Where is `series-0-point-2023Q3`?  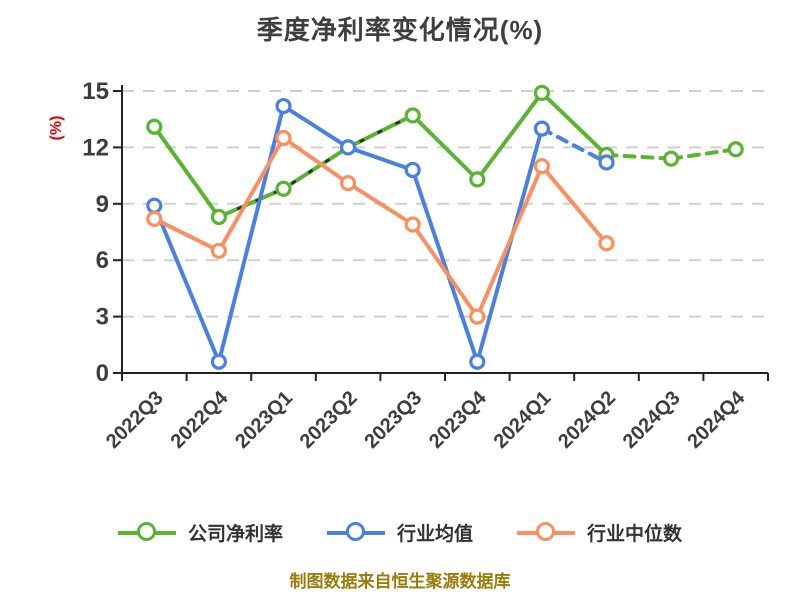
series-0-point-2023Q3 is located at coordinates (412, 115).